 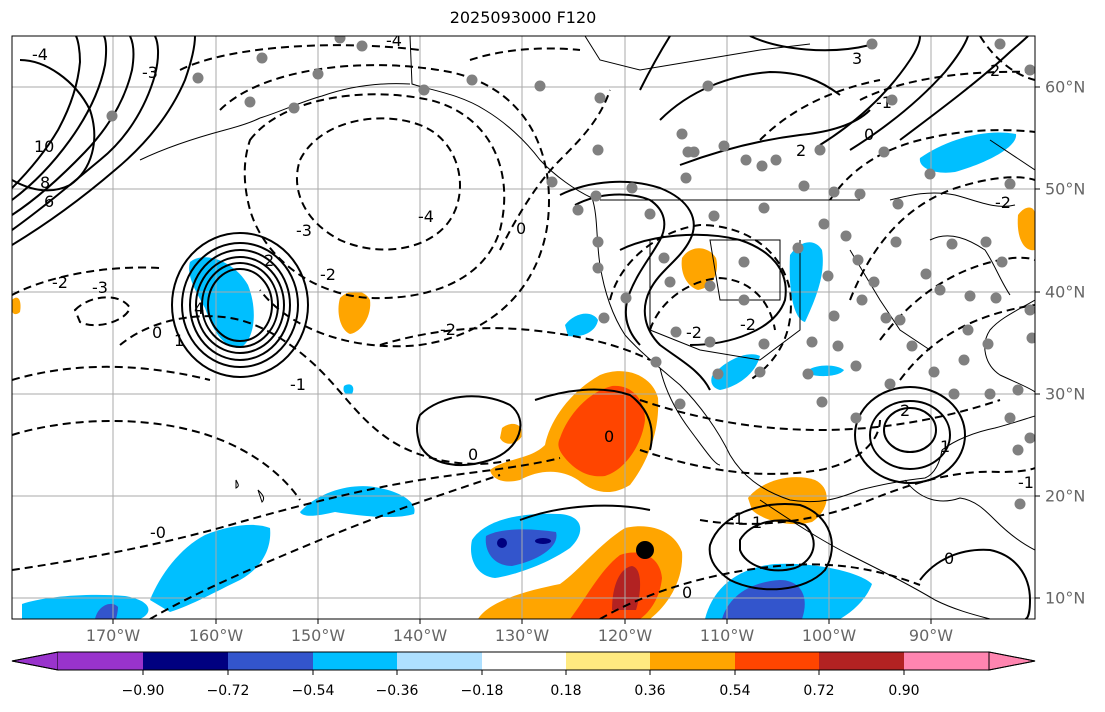 What do you see at coordinates (420, 635) in the screenshot?
I see `lon-label: 140°W` at bounding box center [420, 635].